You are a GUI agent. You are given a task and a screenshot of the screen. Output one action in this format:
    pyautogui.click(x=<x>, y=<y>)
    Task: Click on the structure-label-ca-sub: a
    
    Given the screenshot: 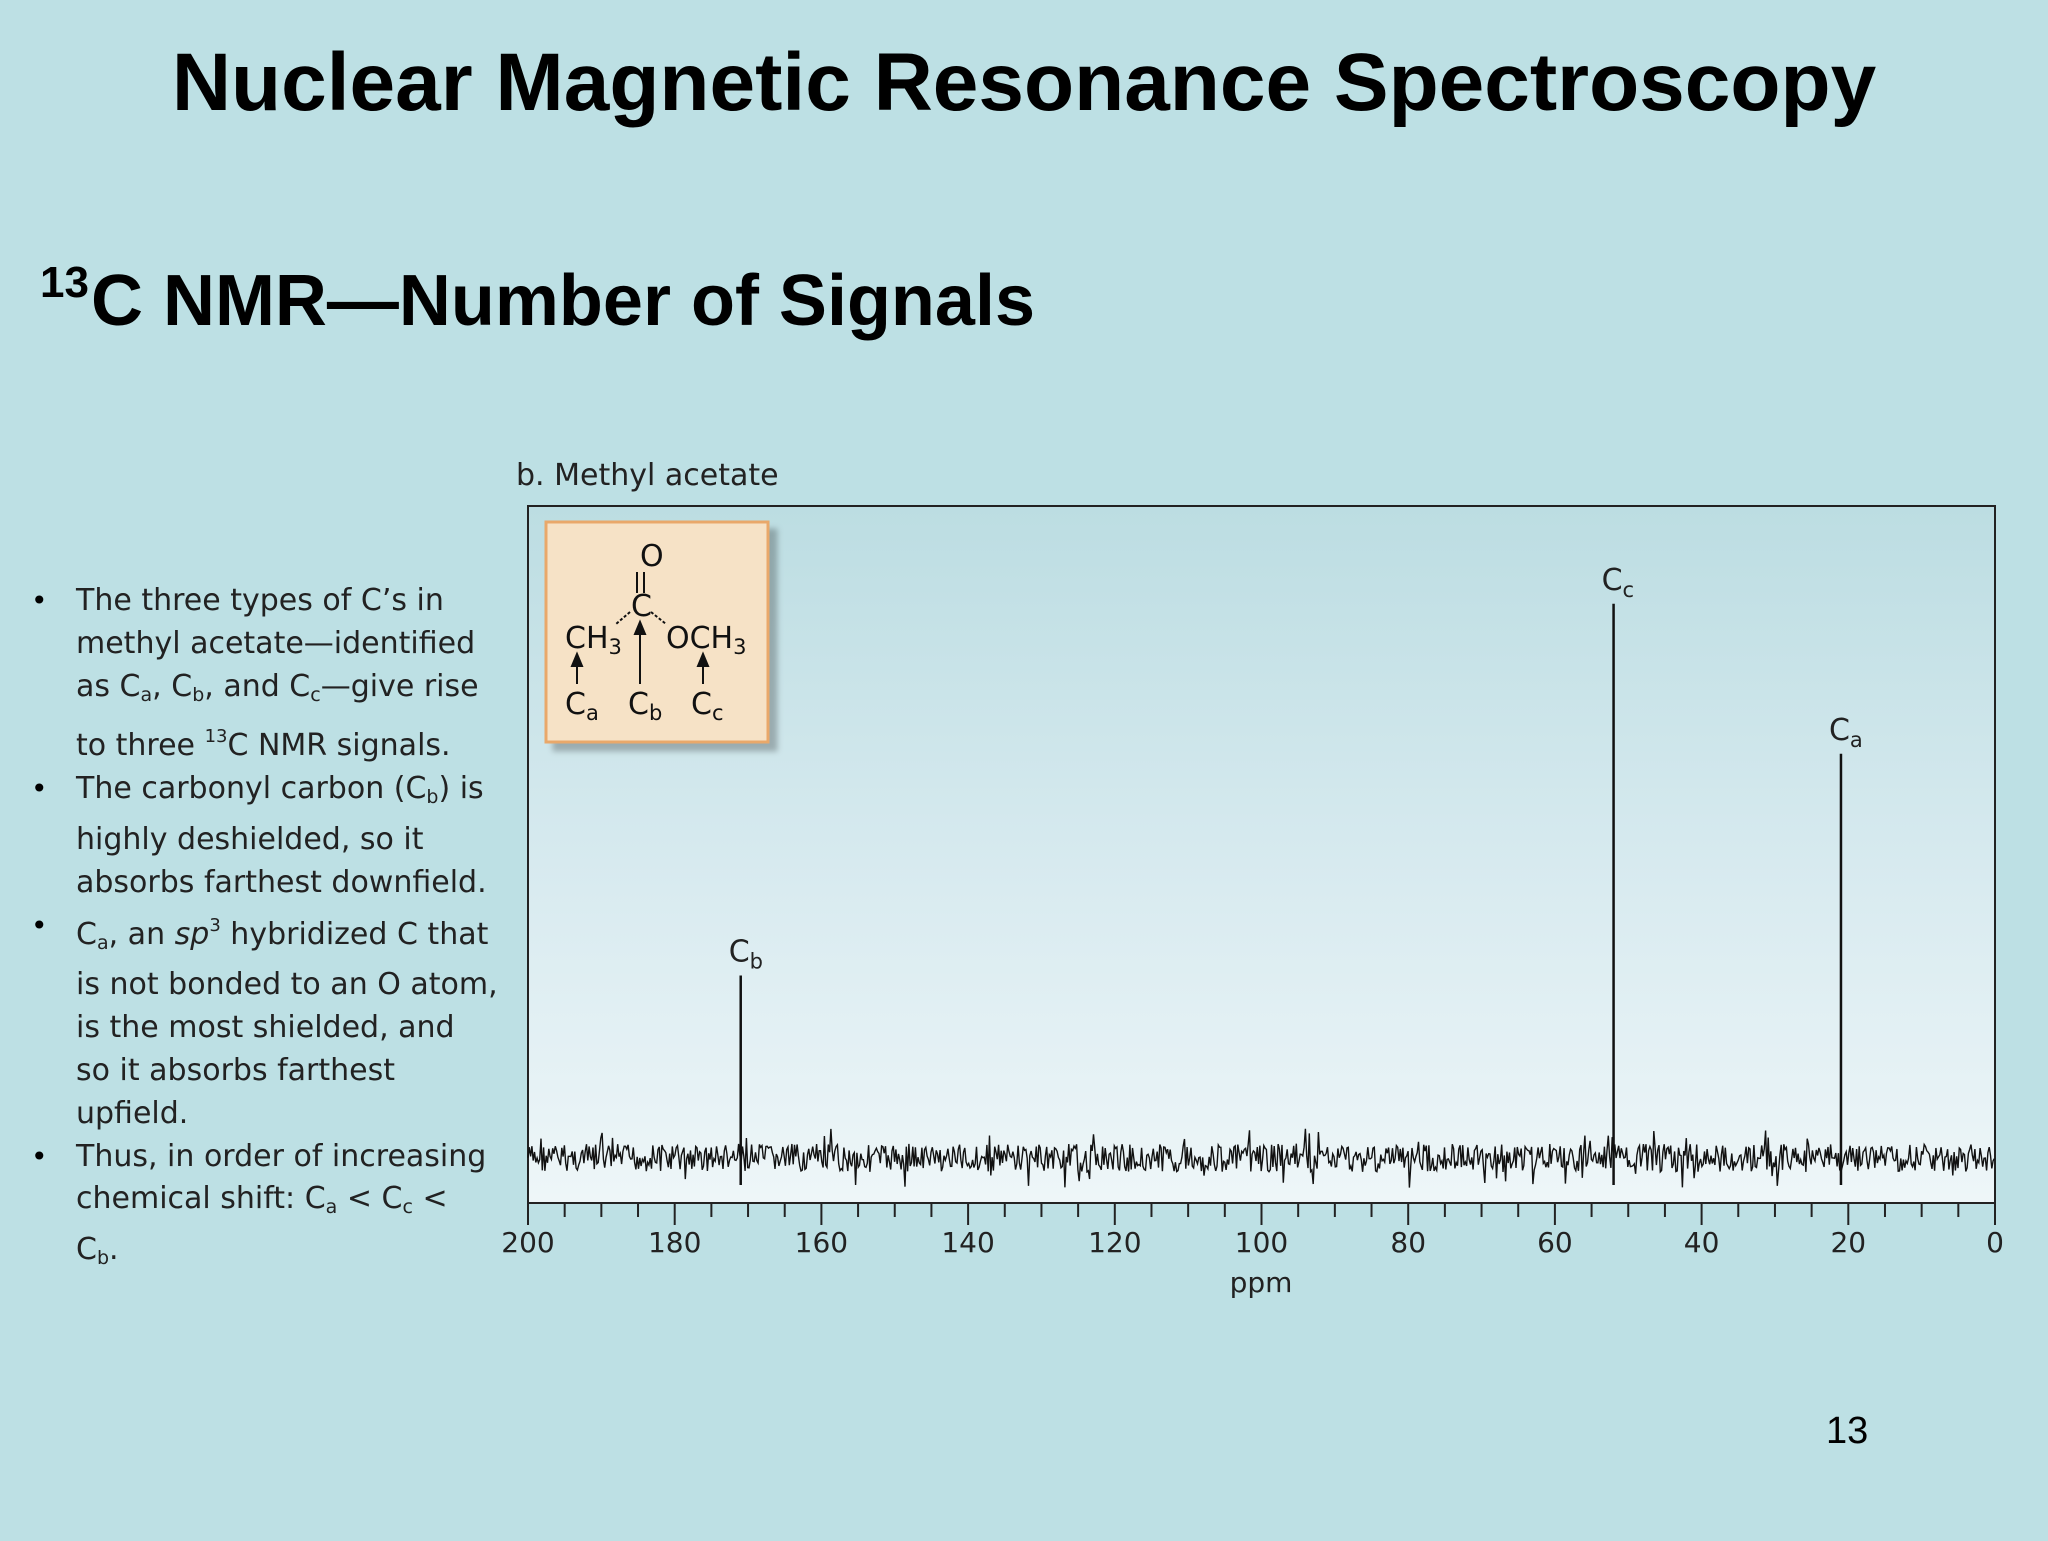 What is the action you would take?
    pyautogui.click(x=592, y=713)
    